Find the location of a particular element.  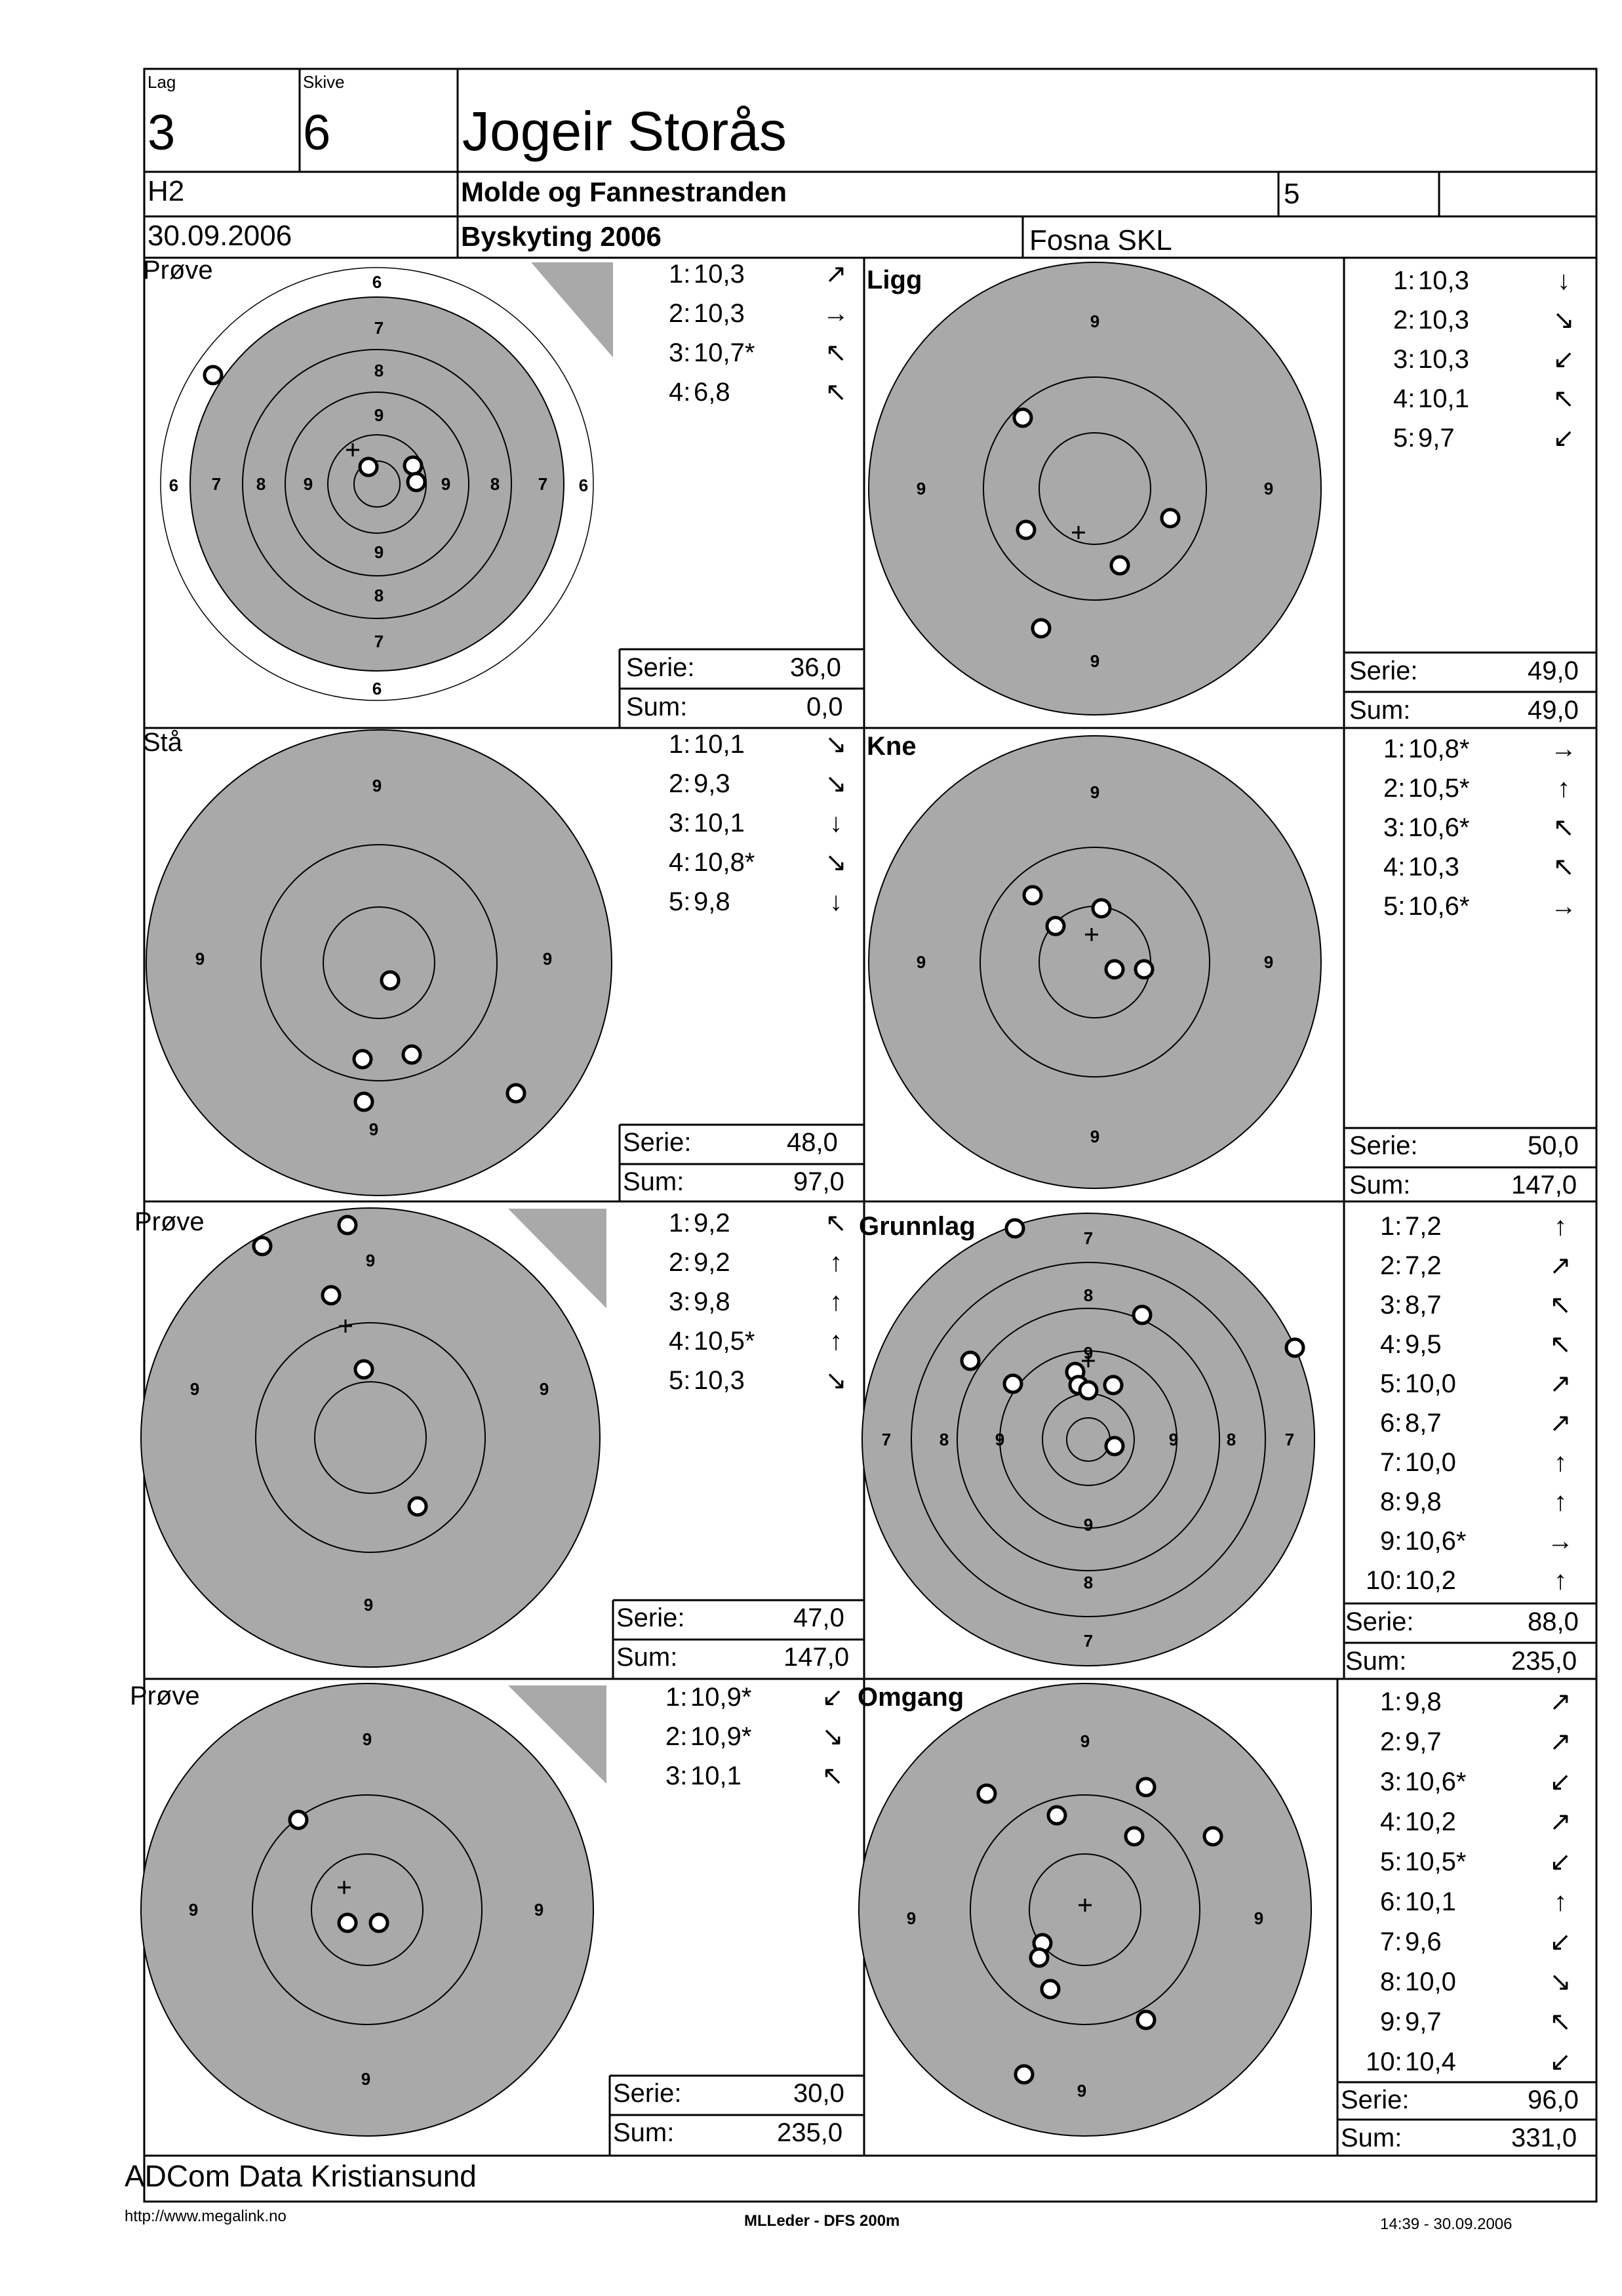

serie-value: 49,0 is located at coordinates (1554, 671).